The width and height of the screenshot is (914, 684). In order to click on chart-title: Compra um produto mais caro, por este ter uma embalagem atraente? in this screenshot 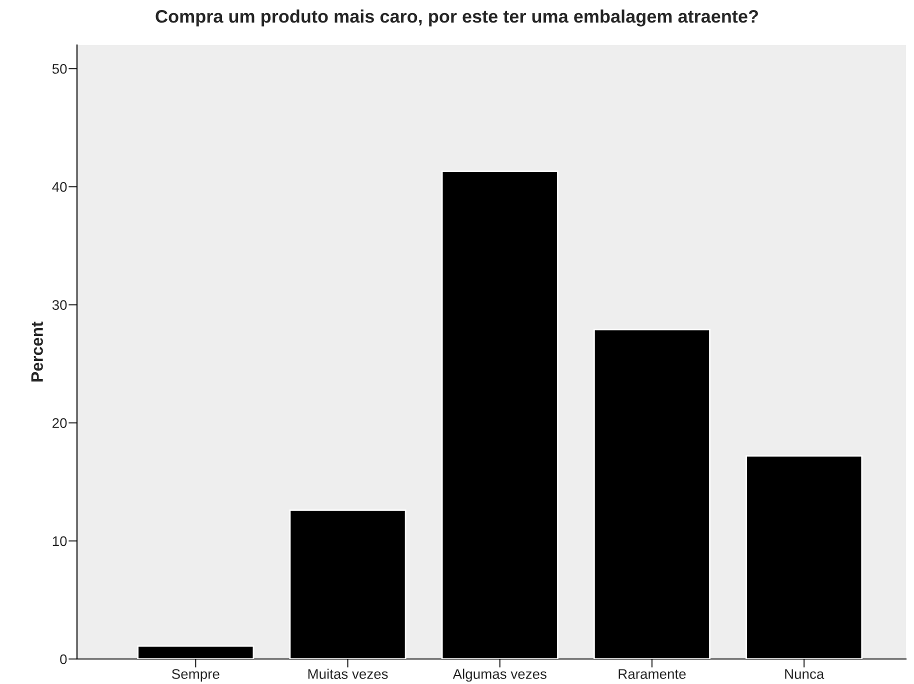, I will do `click(457, 18)`.